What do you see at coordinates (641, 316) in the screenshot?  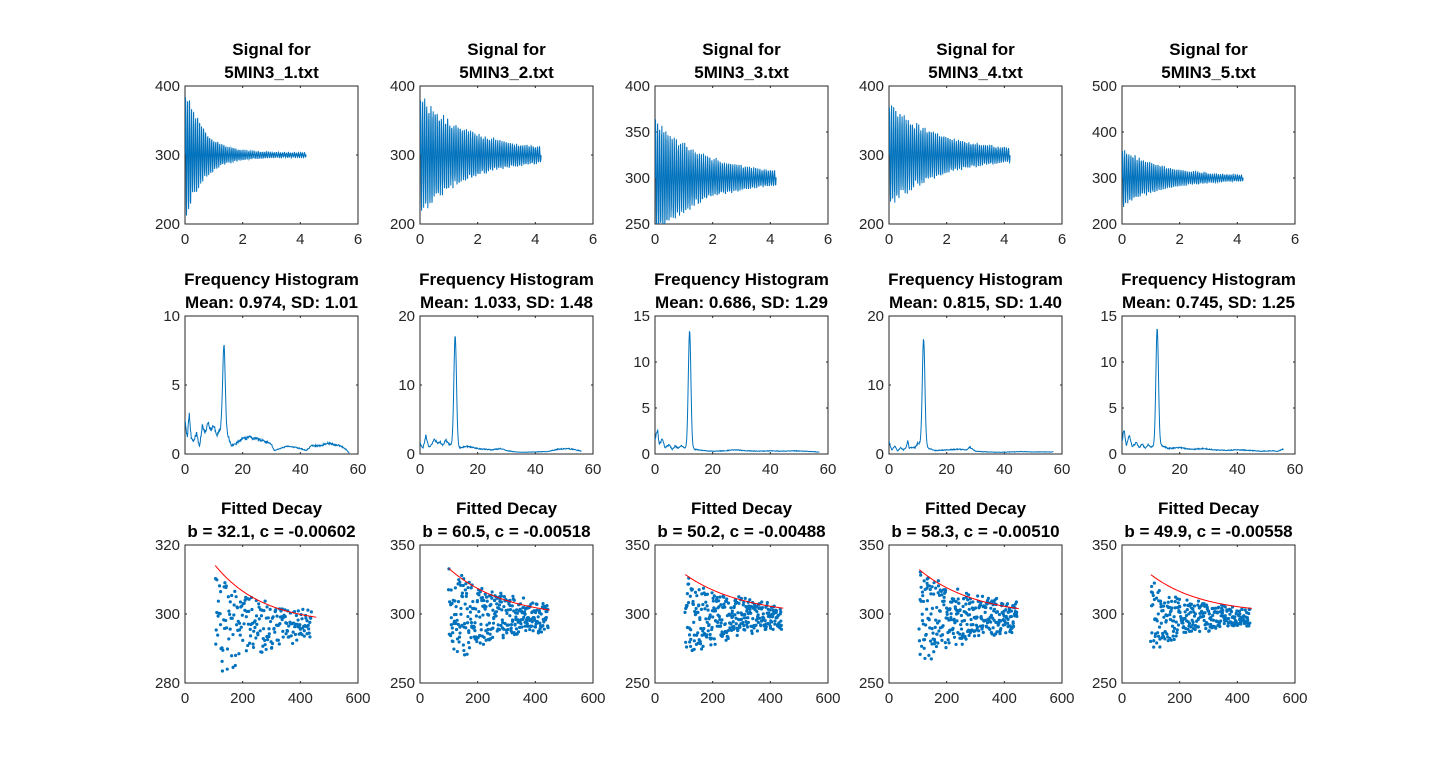 I see `y-tick-label: 15` at bounding box center [641, 316].